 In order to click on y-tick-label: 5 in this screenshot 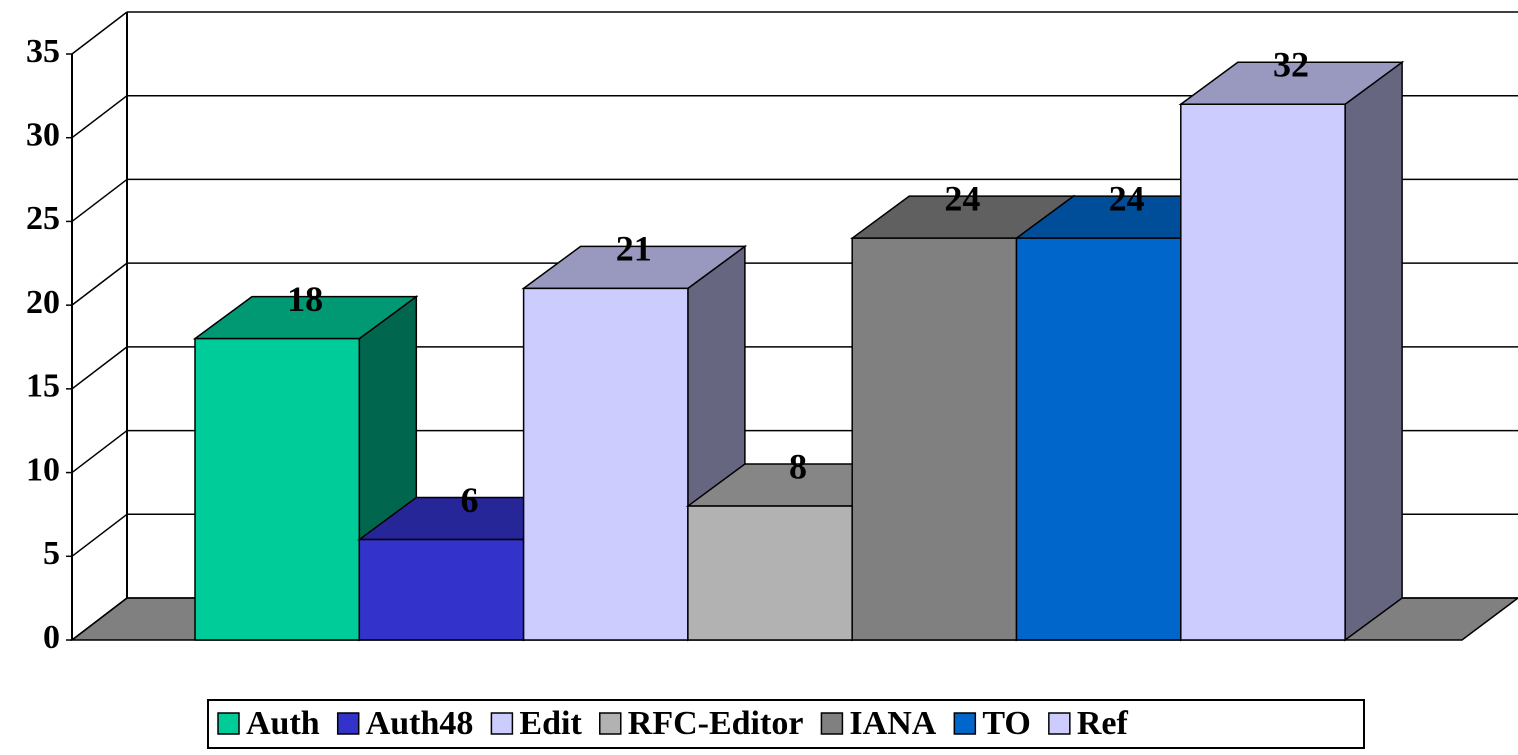, I will do `click(51, 553)`.